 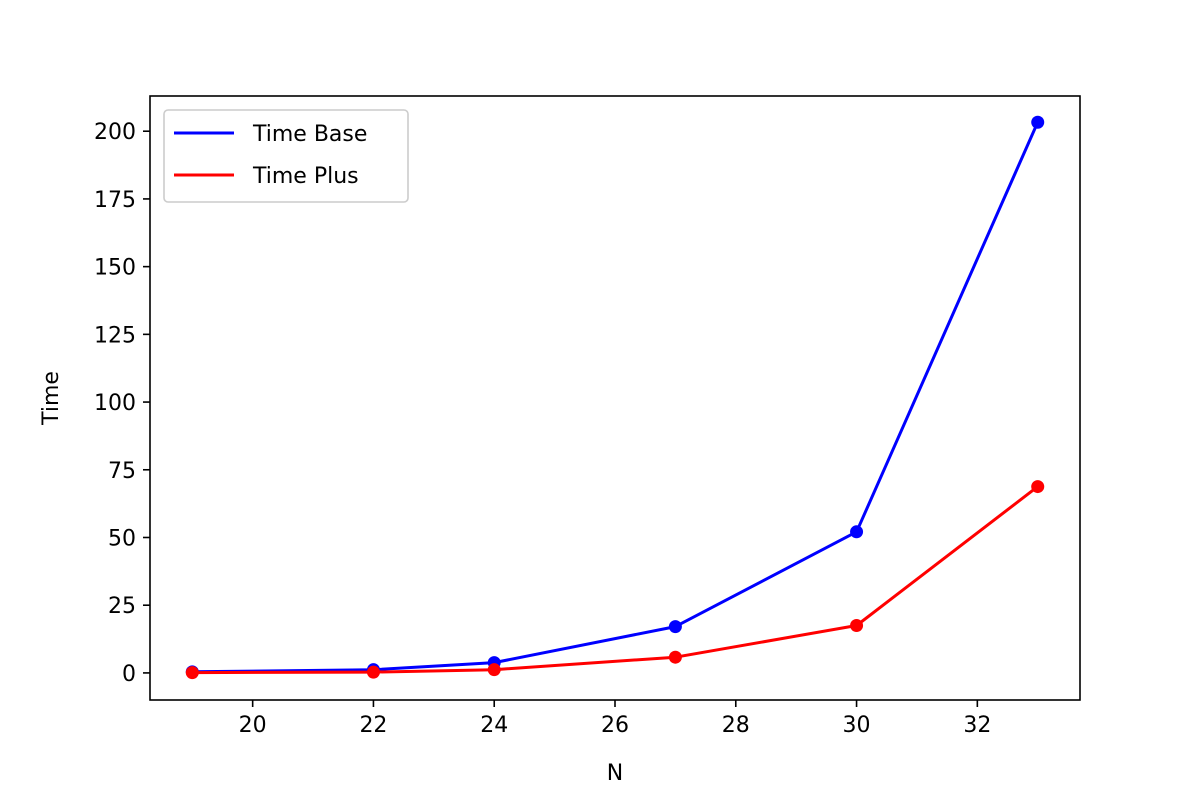 I want to click on y-tick-label: 175, so click(x=115, y=200).